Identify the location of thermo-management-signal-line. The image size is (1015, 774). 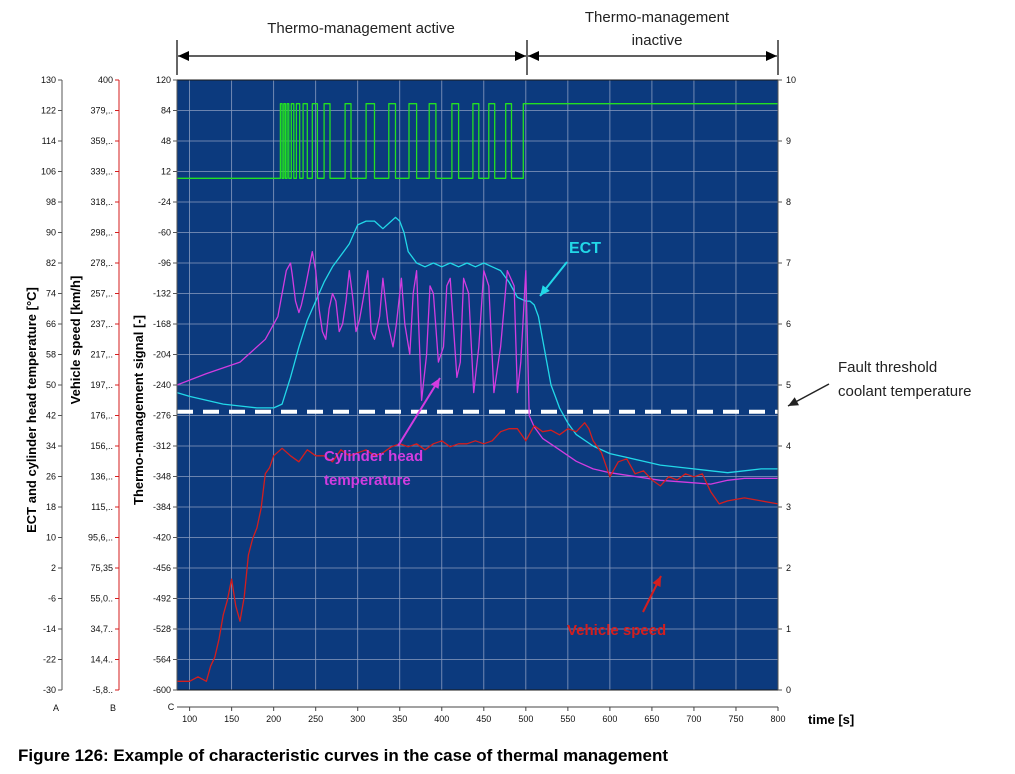
(477, 141).